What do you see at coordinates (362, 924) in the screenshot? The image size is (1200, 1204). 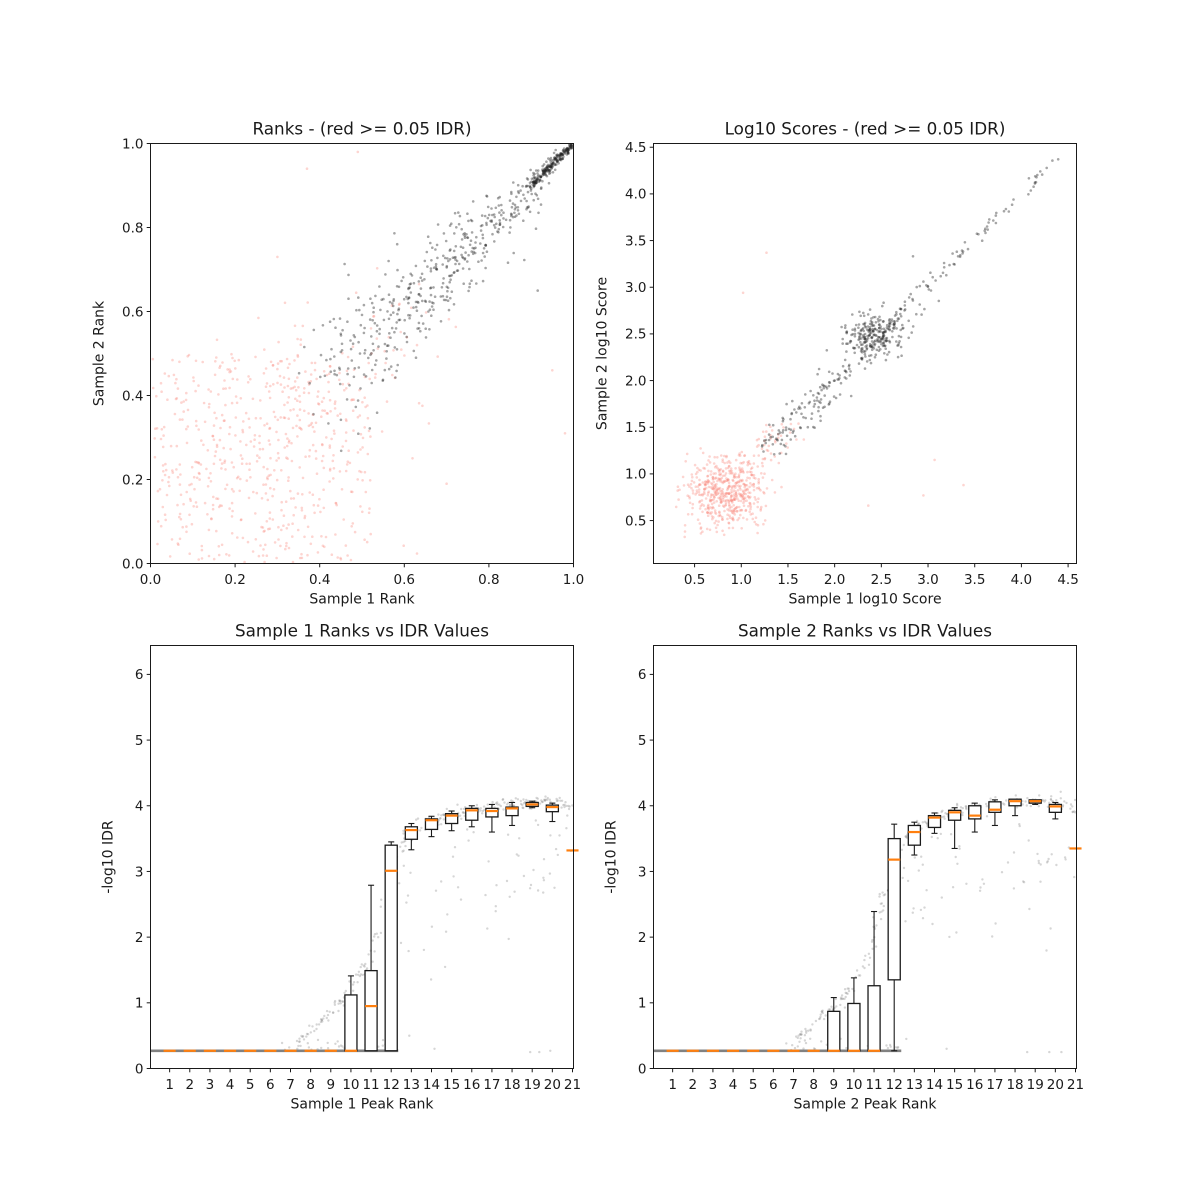 I see `plot-area` at bounding box center [362, 924].